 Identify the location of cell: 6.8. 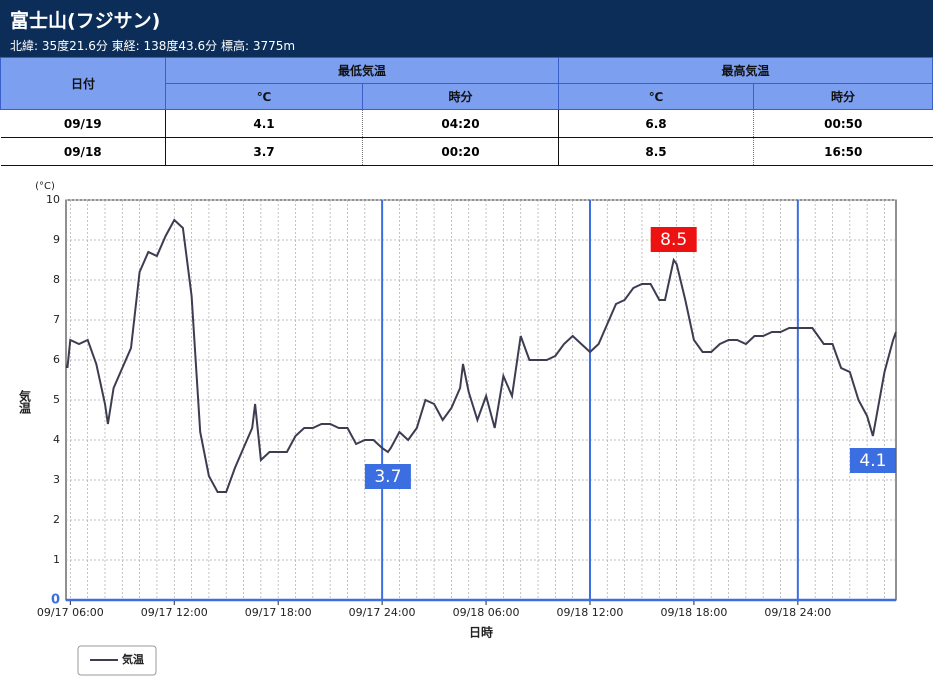
(656, 123).